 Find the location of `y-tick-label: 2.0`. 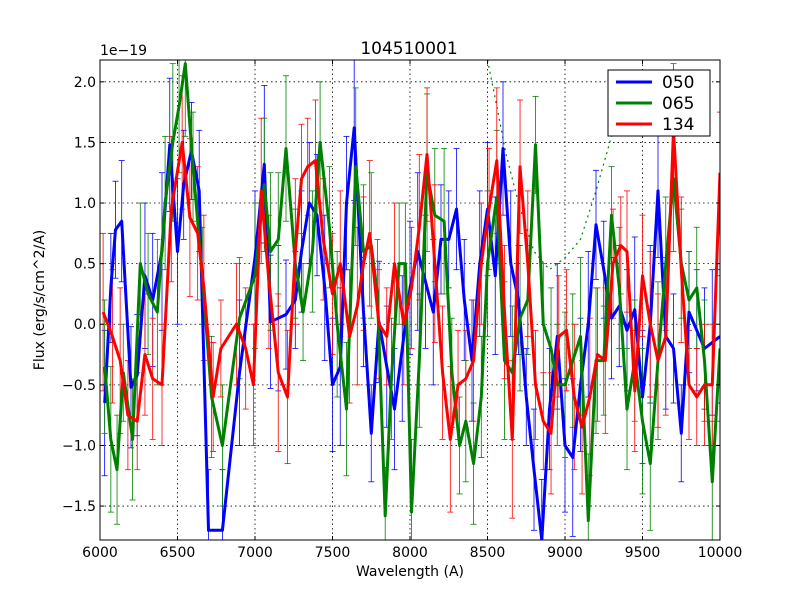

y-tick-label: 2.0 is located at coordinates (85, 83).